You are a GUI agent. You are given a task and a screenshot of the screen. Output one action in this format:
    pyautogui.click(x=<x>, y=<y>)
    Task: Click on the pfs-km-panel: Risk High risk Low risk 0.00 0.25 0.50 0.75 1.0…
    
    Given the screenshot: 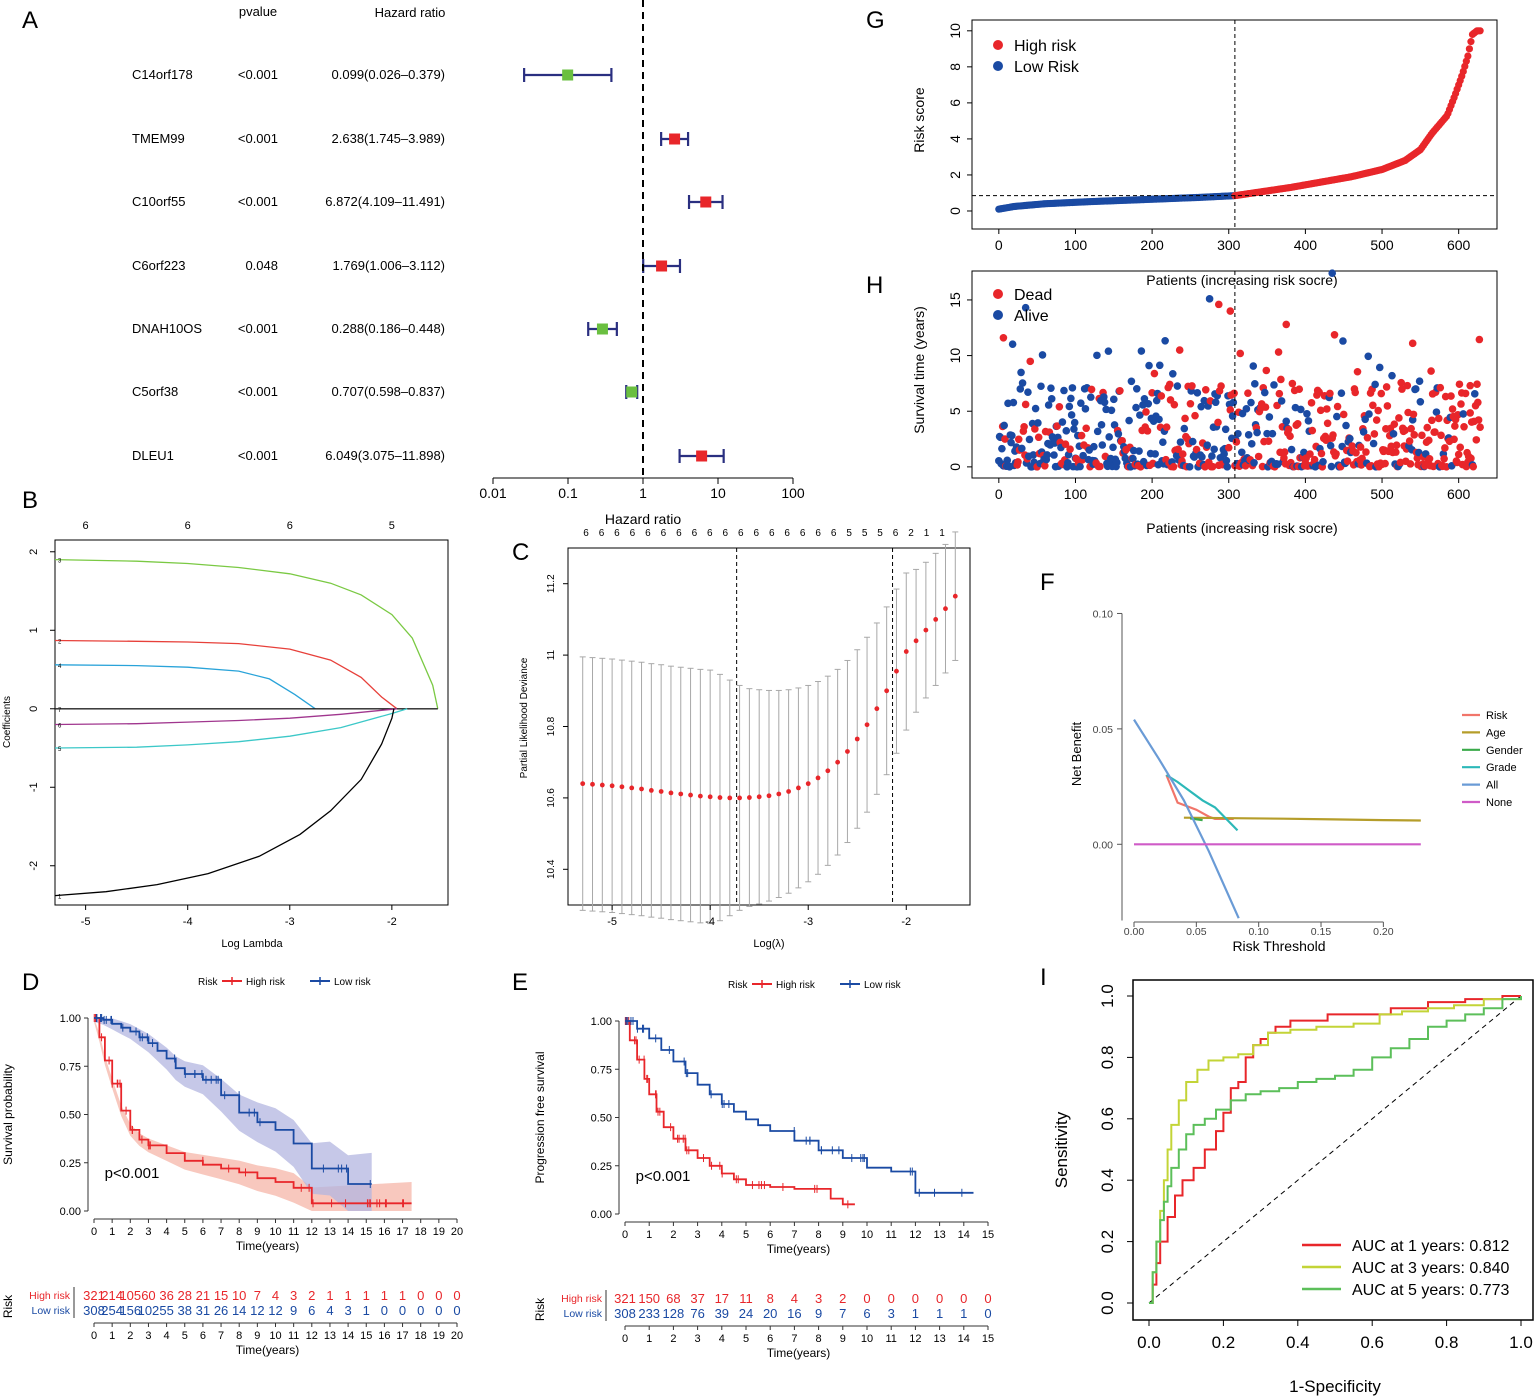 What is the action you would take?
    pyautogui.click(x=763, y=1170)
    